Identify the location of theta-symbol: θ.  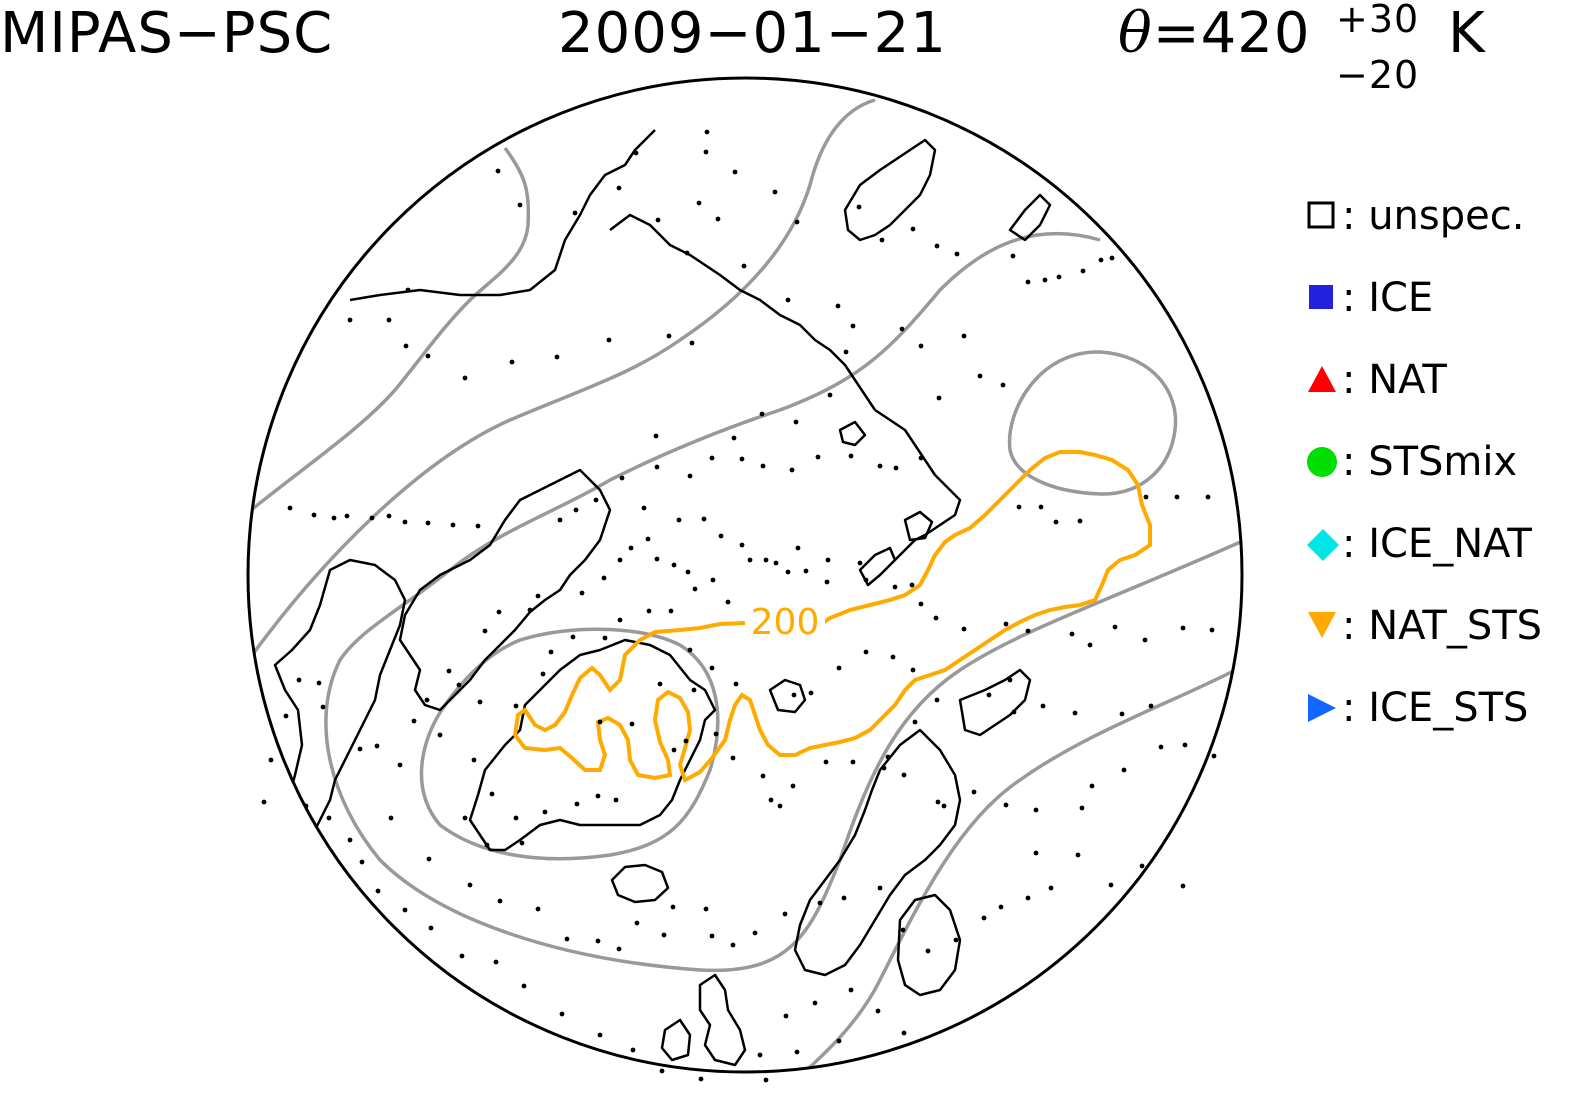
(1135, 33).